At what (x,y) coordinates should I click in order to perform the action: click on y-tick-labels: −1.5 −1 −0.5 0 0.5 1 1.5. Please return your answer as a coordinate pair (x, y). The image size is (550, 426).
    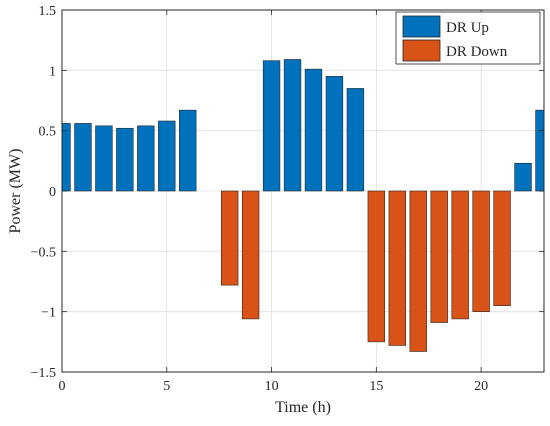
    Looking at the image, I should click on (43, 192).